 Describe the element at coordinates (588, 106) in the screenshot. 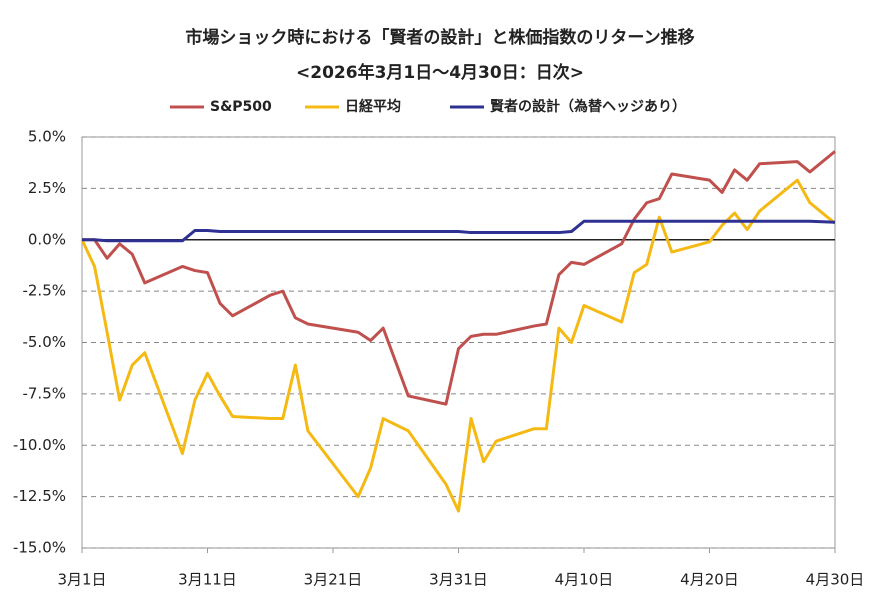

I see `legend-label: 賢者の設計（為替ヘッジあり）` at that location.